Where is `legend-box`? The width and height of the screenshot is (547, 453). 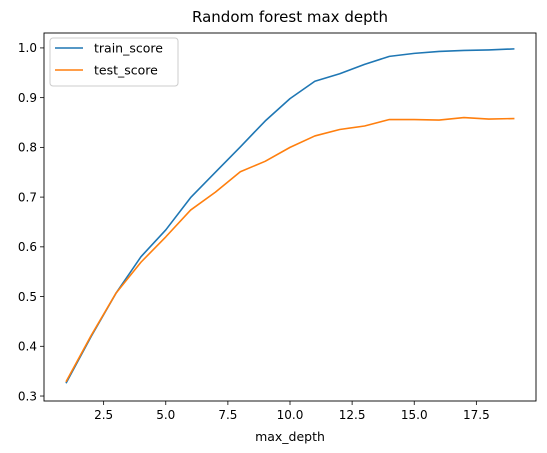 legend-box is located at coordinates (114, 62).